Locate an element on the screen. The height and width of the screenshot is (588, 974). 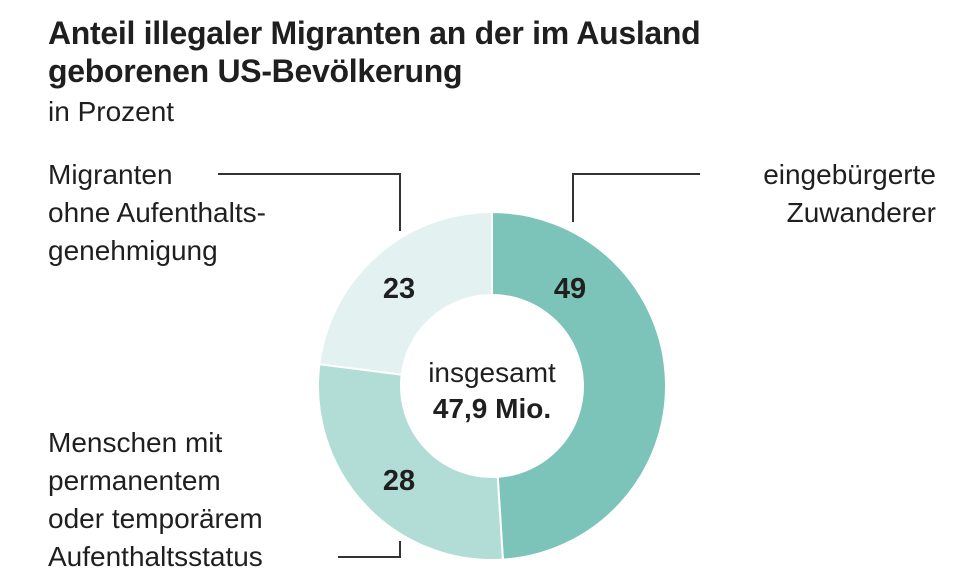
label-line: permanentem is located at coordinates (134, 480).